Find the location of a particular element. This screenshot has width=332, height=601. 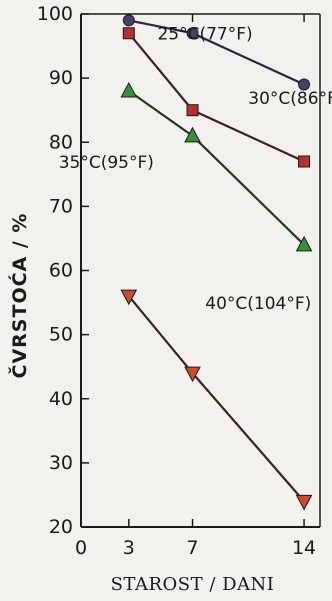

y-axis-title: ČVRSTOĆA / % is located at coordinates (19, 296).